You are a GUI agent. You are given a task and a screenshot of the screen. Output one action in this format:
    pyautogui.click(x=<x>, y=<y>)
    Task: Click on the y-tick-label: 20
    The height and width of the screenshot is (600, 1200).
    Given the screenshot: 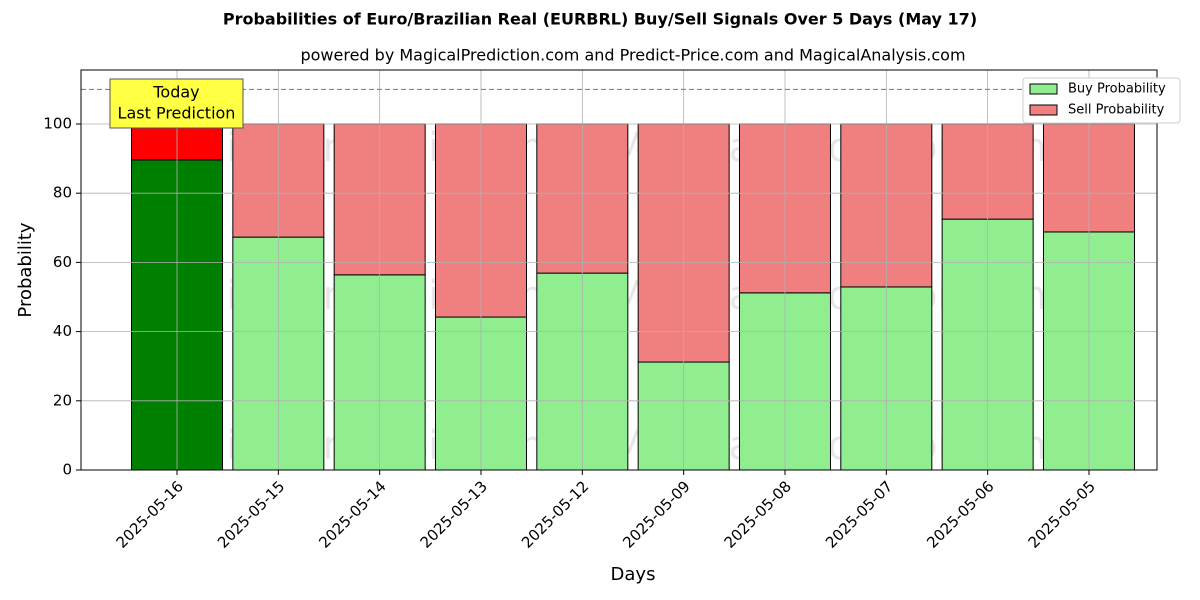 What is the action you would take?
    pyautogui.click(x=62, y=400)
    